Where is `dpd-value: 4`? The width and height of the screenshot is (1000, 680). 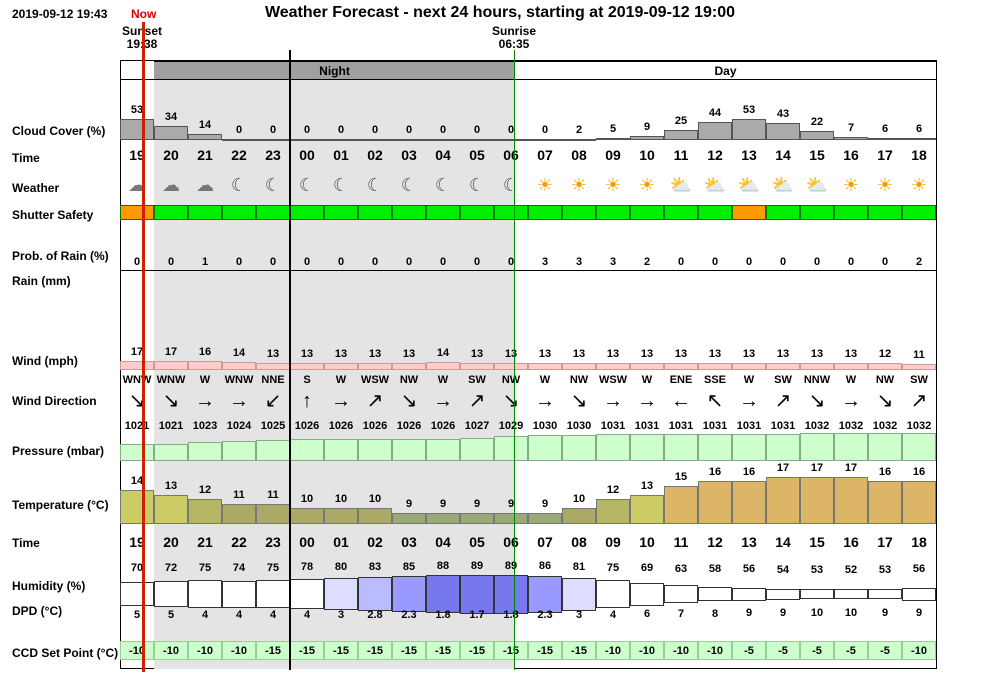 dpd-value: 4 is located at coordinates (273, 615).